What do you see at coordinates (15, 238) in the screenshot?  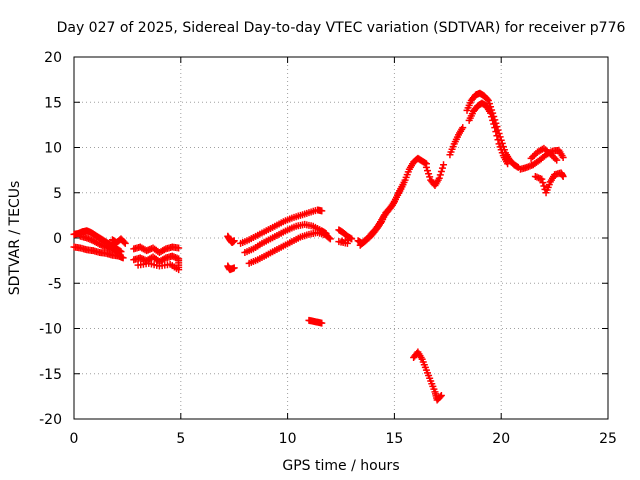 I see `y-axis-label: SDTVAR / TECUs` at bounding box center [15, 238].